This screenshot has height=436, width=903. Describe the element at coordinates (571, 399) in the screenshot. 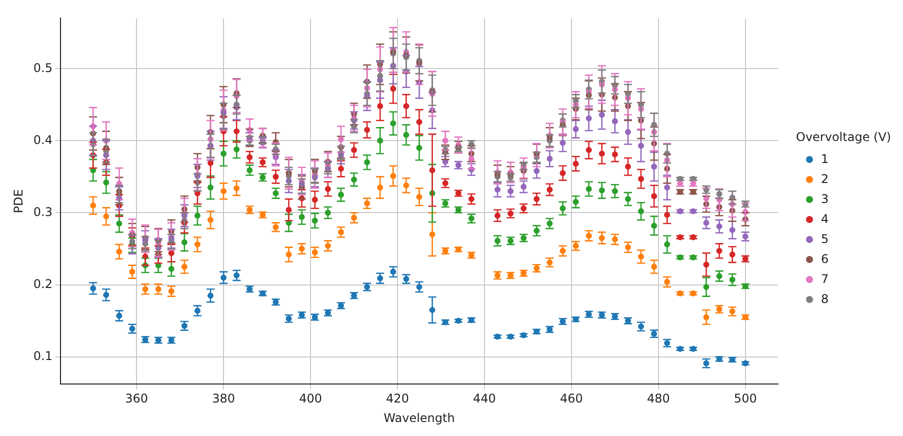

I see `x-tick-label: 460` at that location.